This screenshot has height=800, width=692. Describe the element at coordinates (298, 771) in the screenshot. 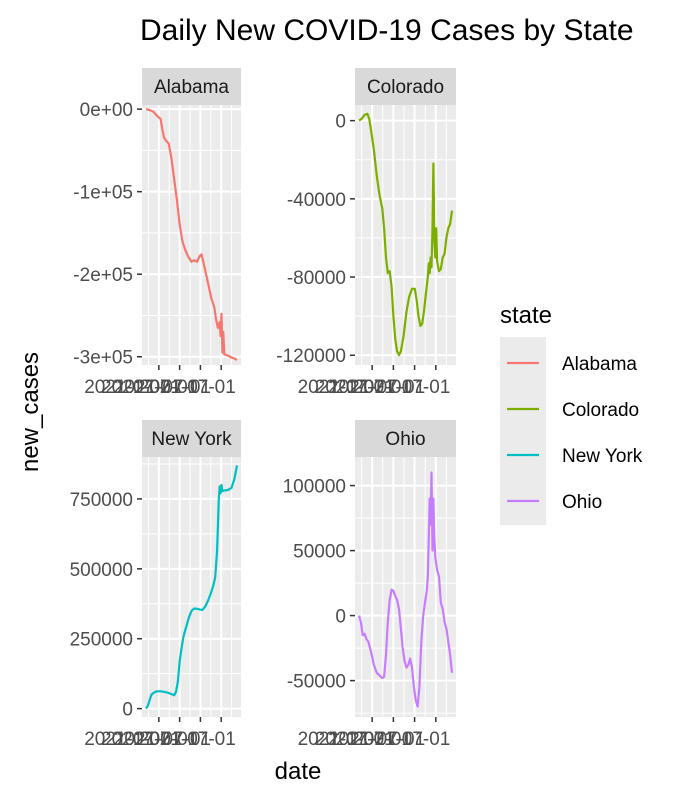

I see `x-axis-title: date` at that location.